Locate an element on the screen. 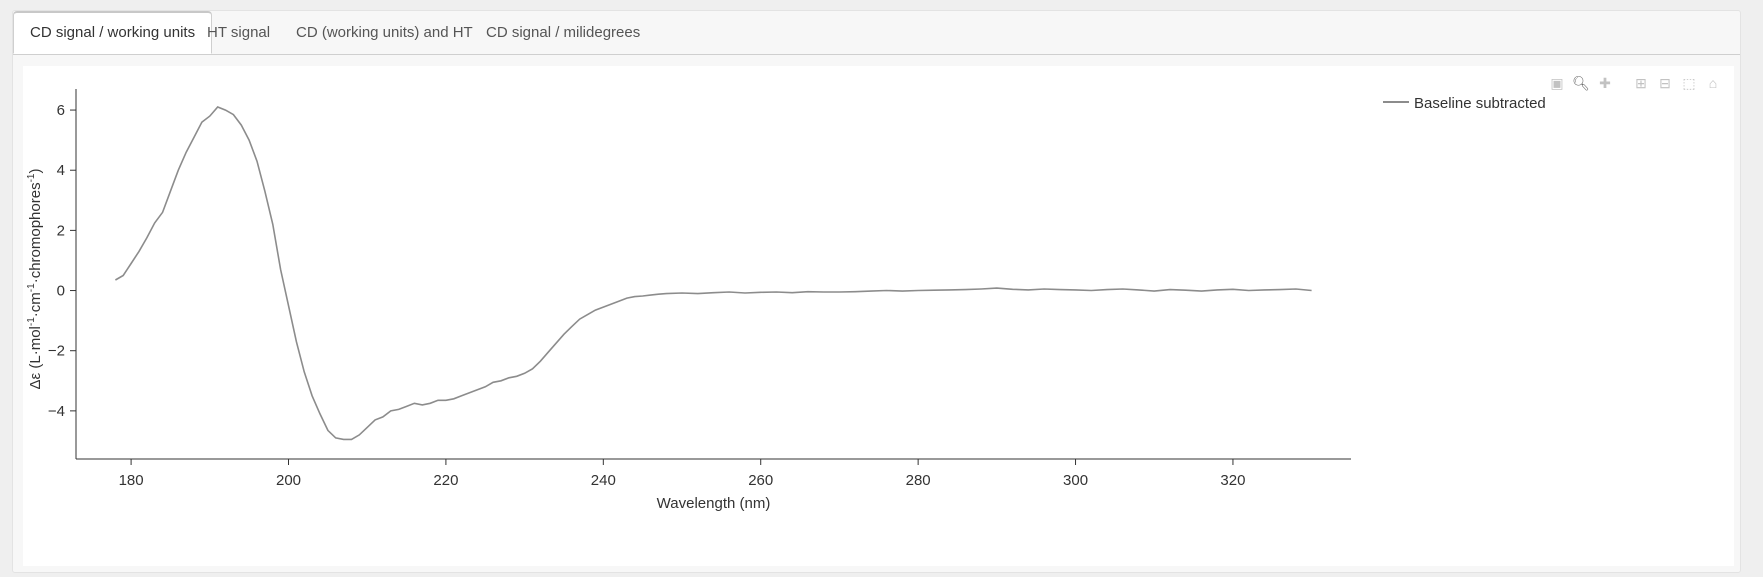  home-icon: ⌂ is located at coordinates (1713, 83).